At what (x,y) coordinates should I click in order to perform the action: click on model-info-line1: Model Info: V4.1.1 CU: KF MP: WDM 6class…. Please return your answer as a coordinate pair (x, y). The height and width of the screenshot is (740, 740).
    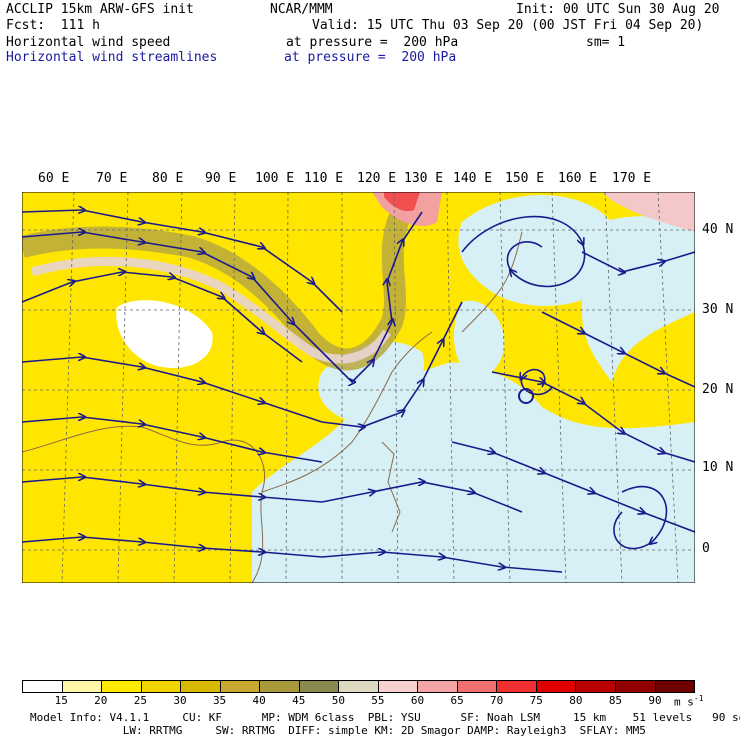
    Looking at the image, I should click on (385, 717).